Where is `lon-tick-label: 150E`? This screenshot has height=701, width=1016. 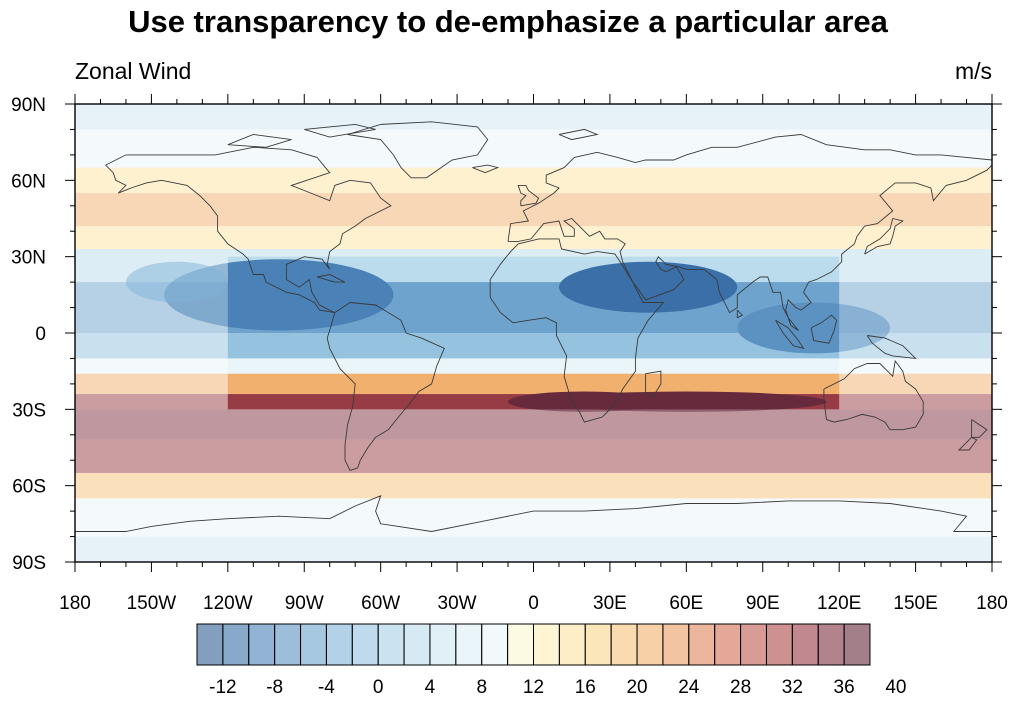 lon-tick-label: 150E is located at coordinates (915, 603).